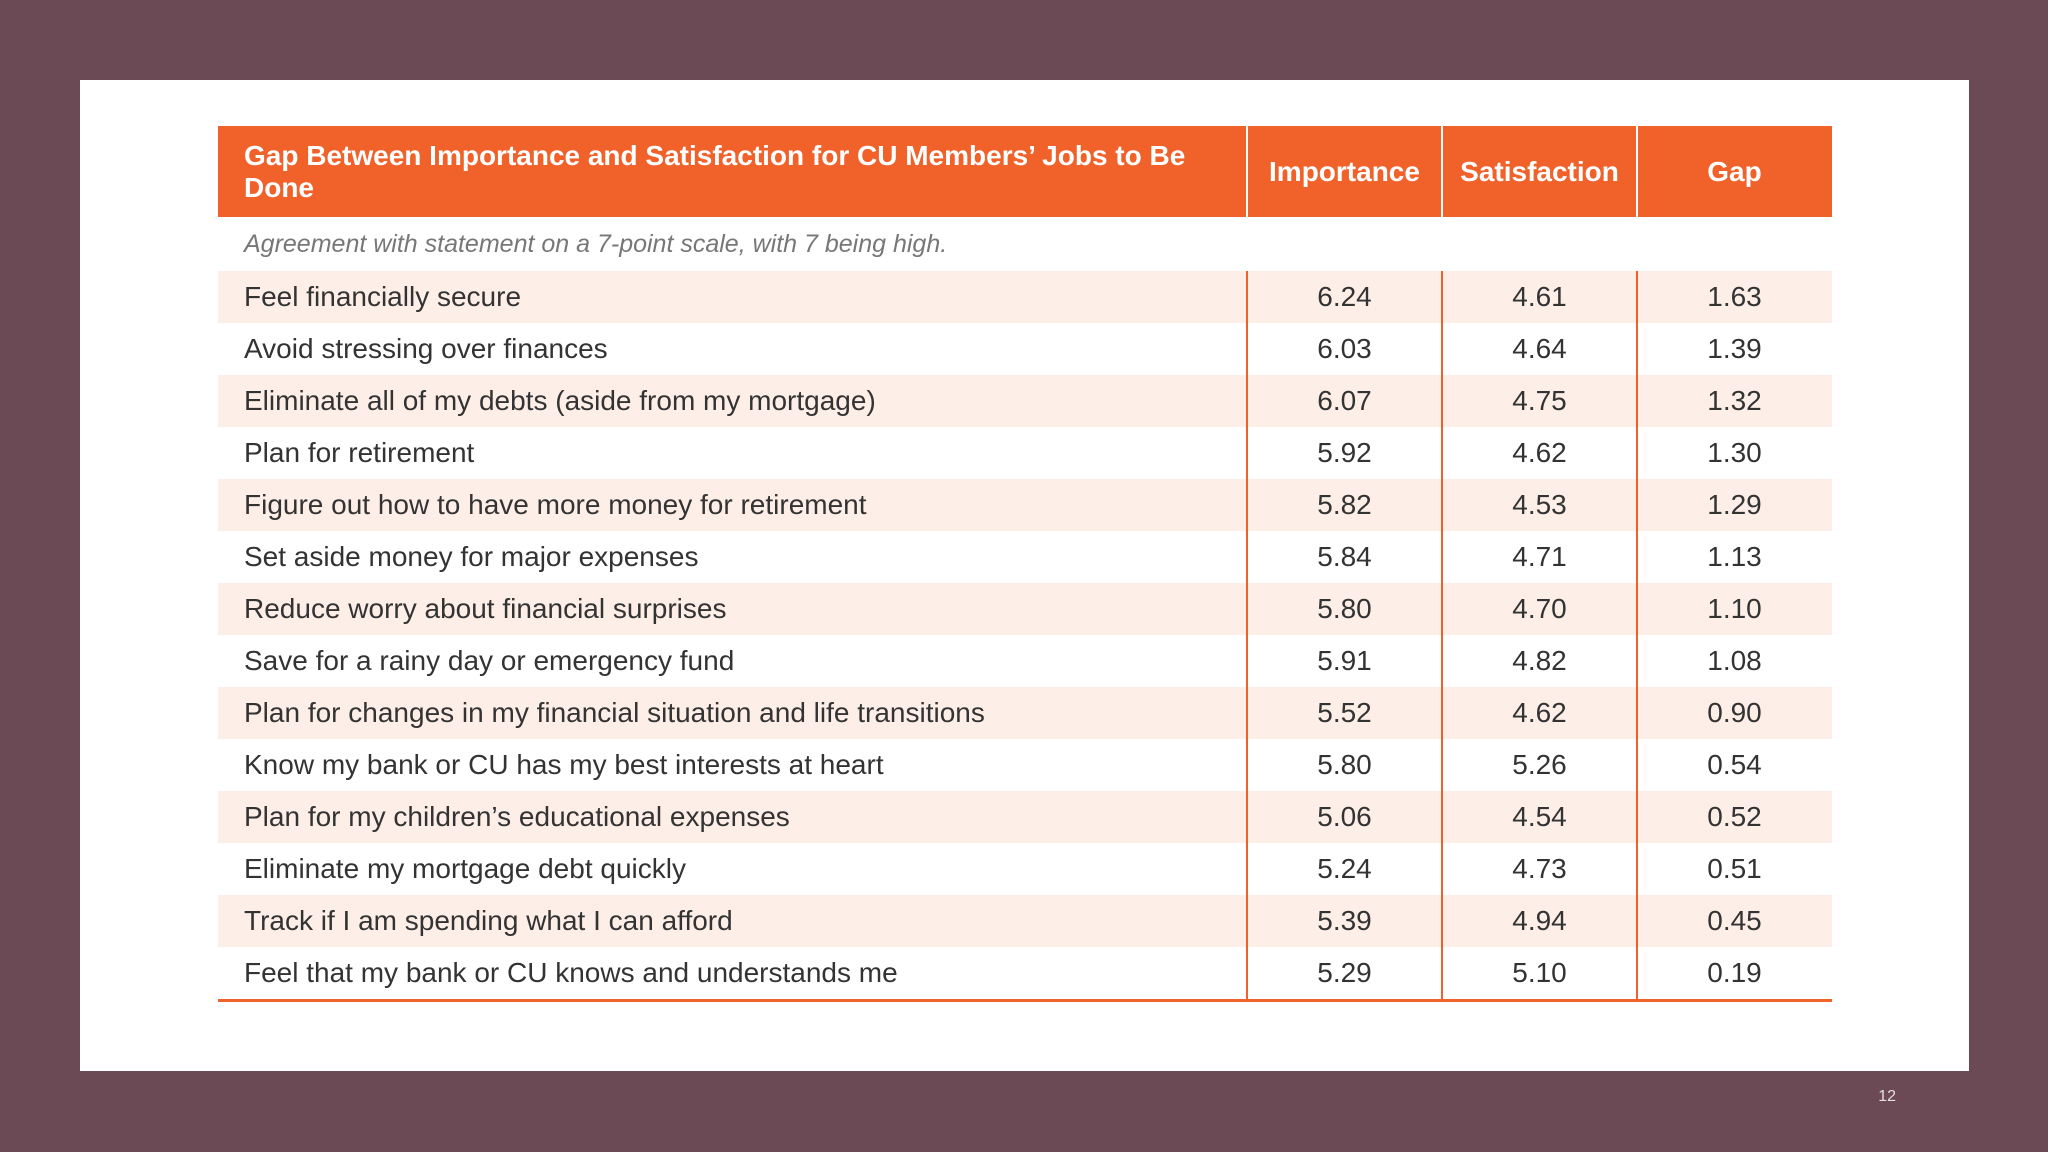  I want to click on importance-cell: 5.82, so click(1343, 505).